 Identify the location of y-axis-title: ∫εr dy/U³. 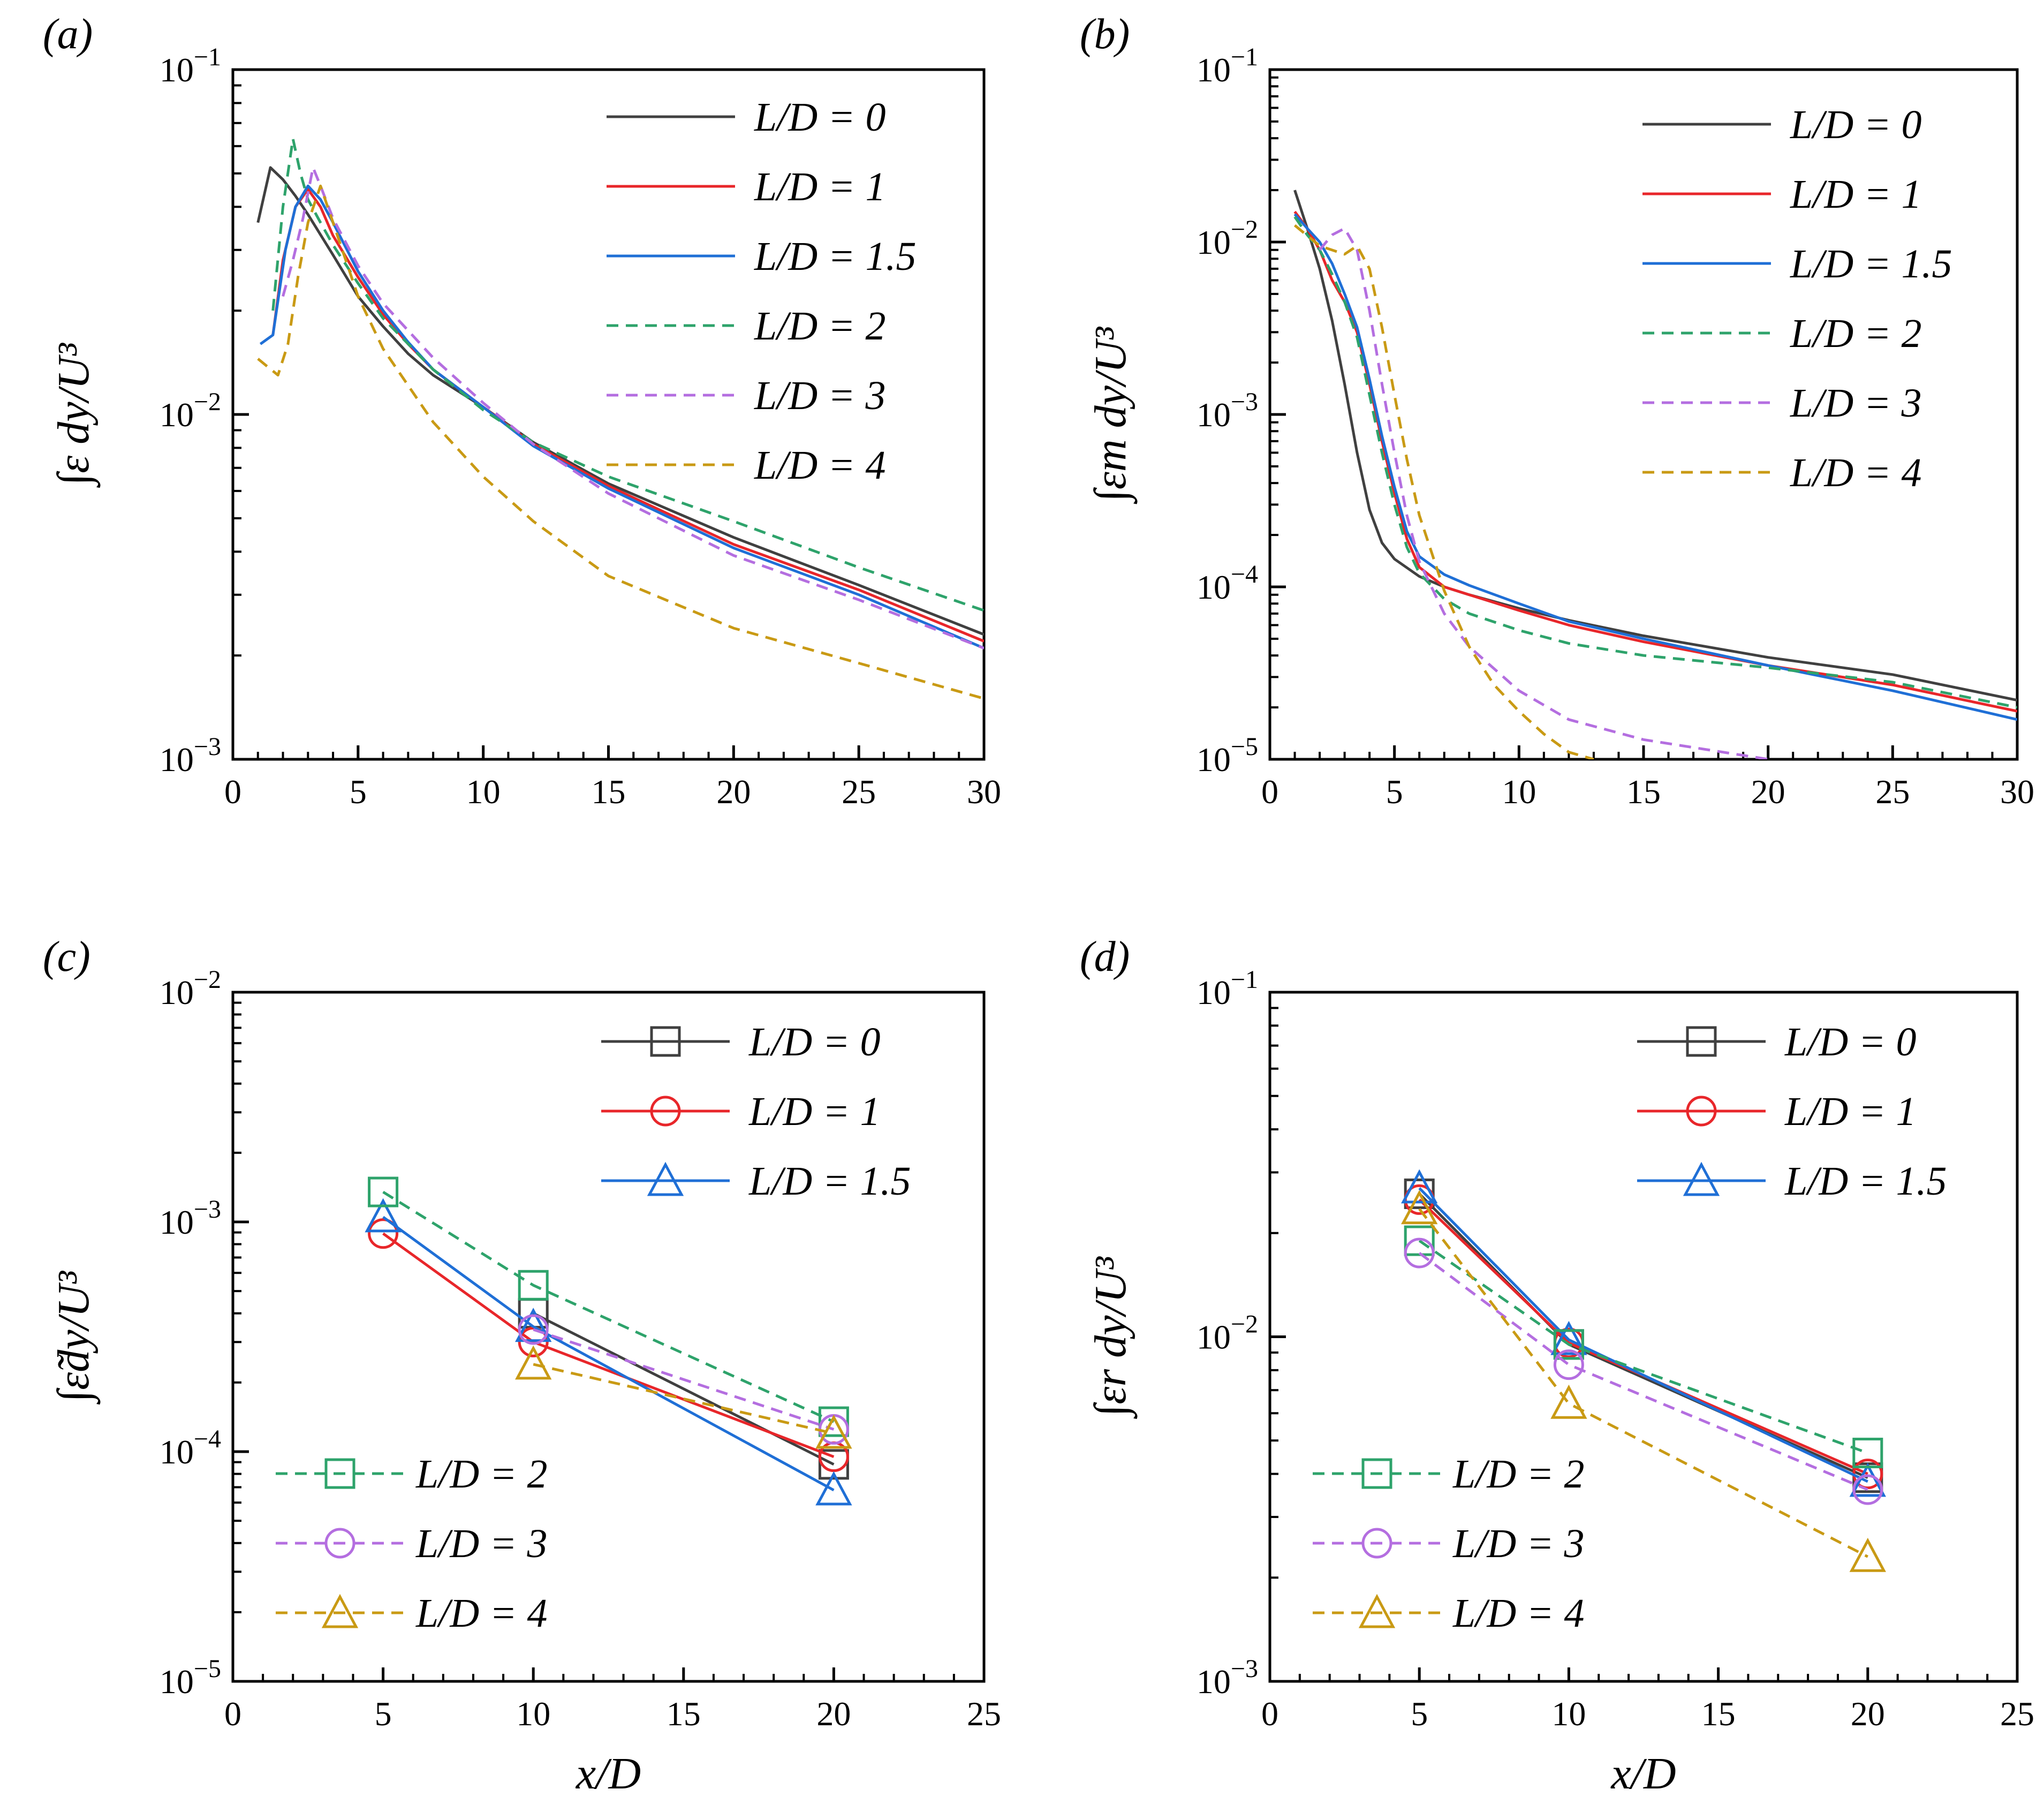
(1112, 1338).